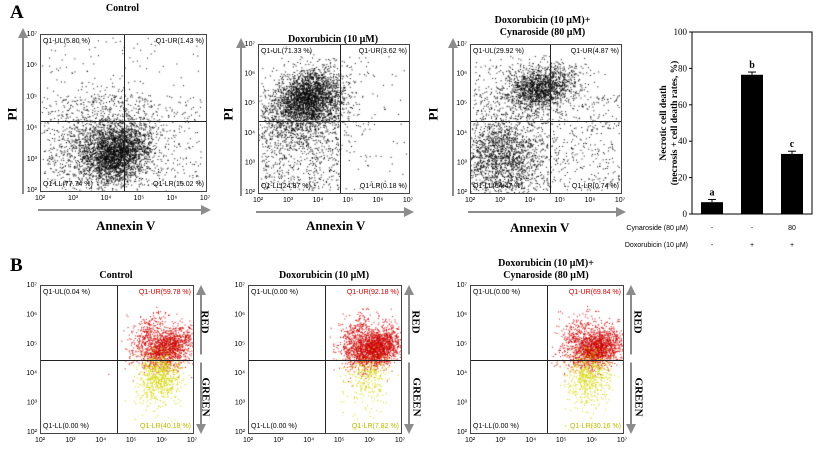 Image resolution: width=830 pixels, height=452 pixels. I want to click on plot-a1-xlabel: Annexin V, so click(126, 225).